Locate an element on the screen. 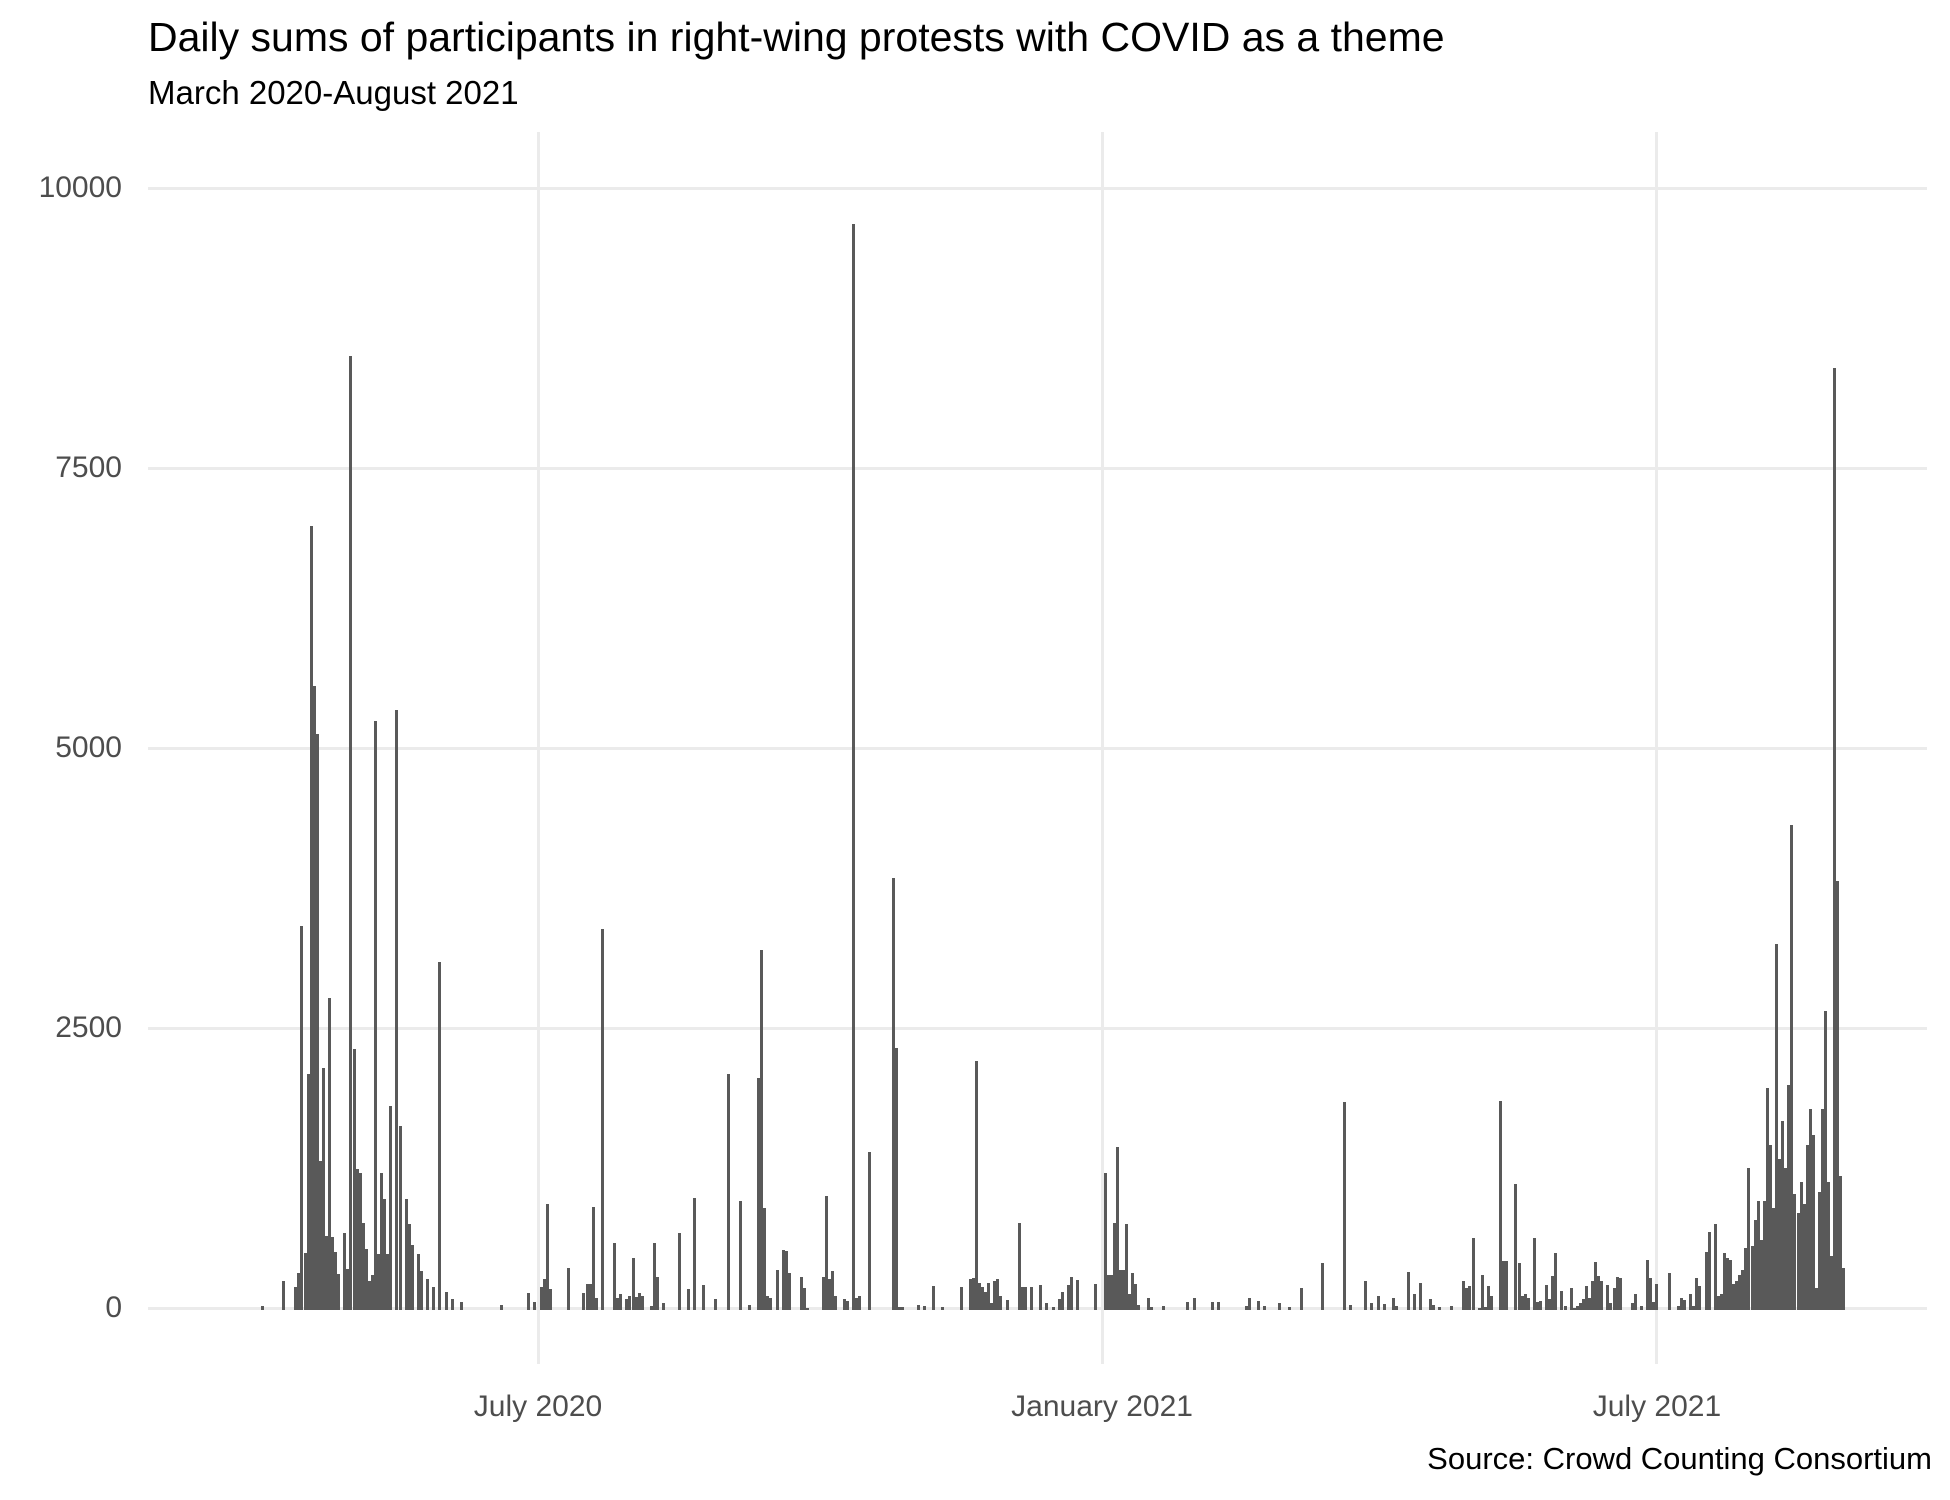 This screenshot has width=1950, height=1500. x-gridline is located at coordinates (1657, 748).